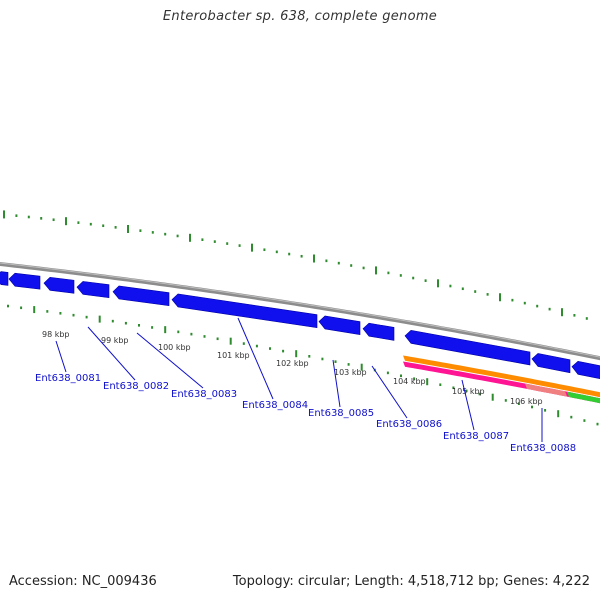 Image resolution: width=600 pixels, height=600 pixels. What do you see at coordinates (300, 16) in the screenshot?
I see `map-title: Enterobacter sp. 638, complete genome` at bounding box center [300, 16].